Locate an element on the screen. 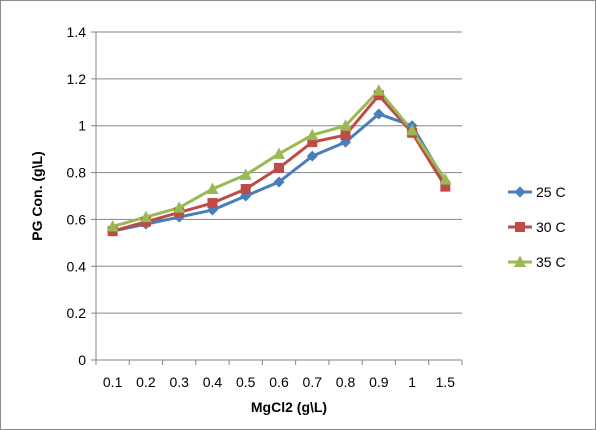  y-tick-label: 0.6 is located at coordinates (77, 219).